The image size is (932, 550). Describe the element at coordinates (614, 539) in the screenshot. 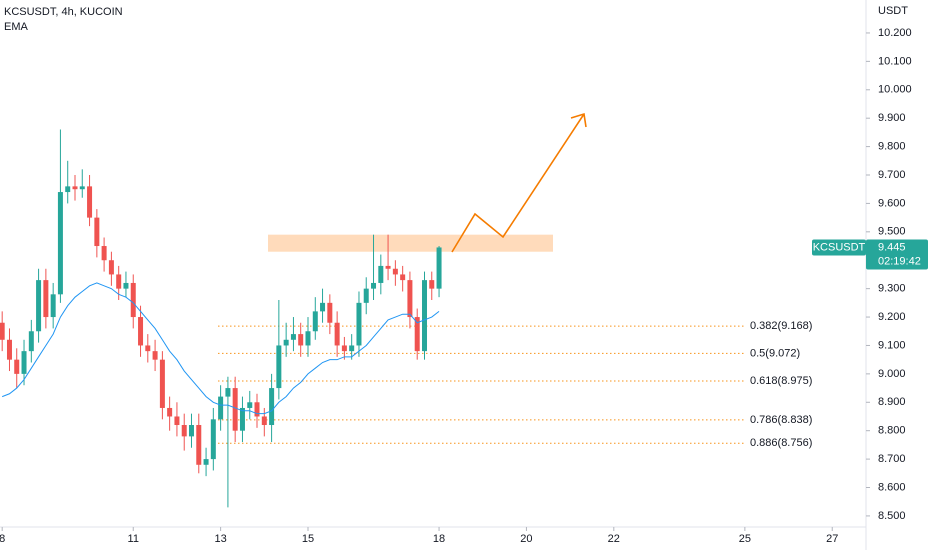

I see `x-tick-label: 22` at that location.